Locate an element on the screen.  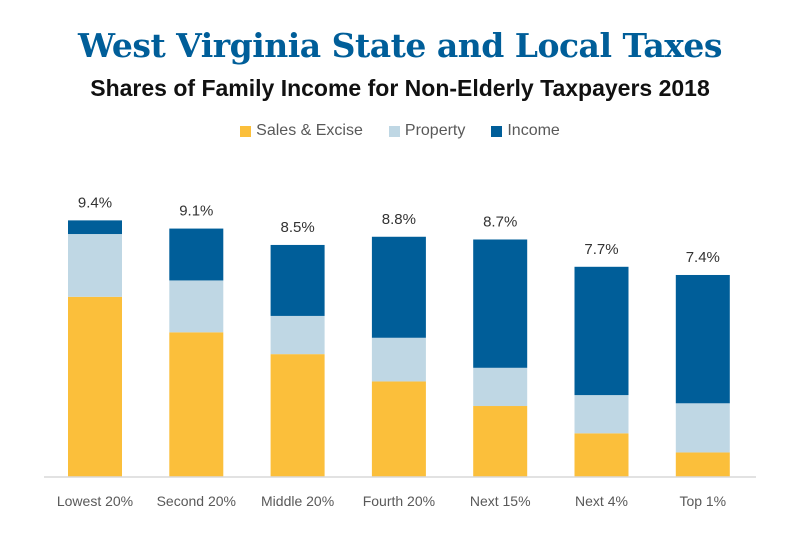
x-tick-label: Fourth 20% is located at coordinates (399, 501).